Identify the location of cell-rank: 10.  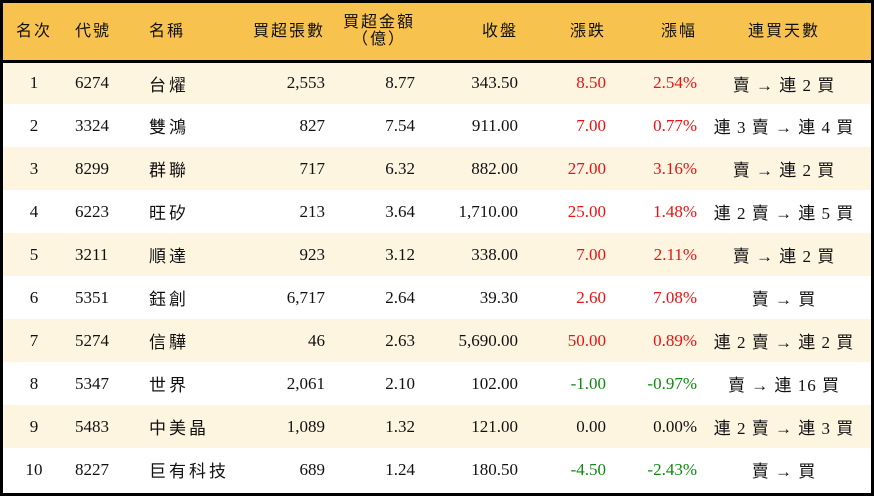
(34, 469).